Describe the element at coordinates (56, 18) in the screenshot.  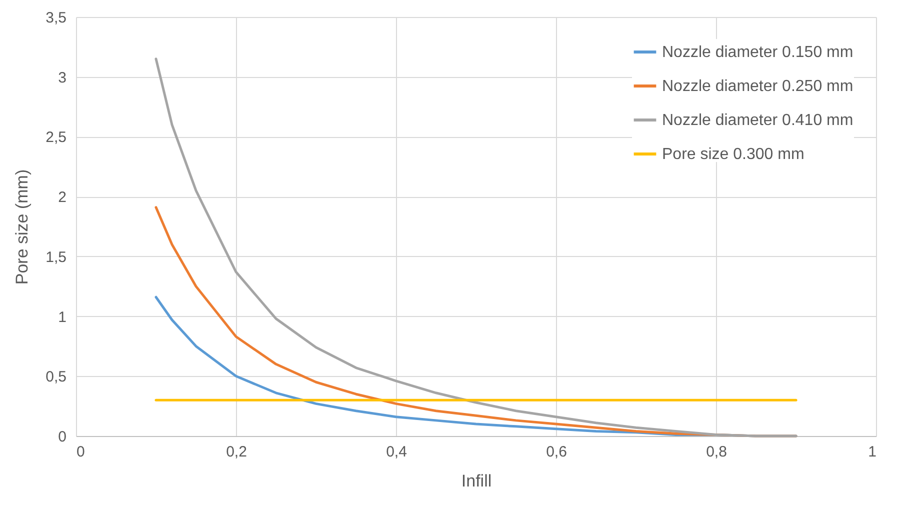
I see `y-tick-label: 3,5` at that location.